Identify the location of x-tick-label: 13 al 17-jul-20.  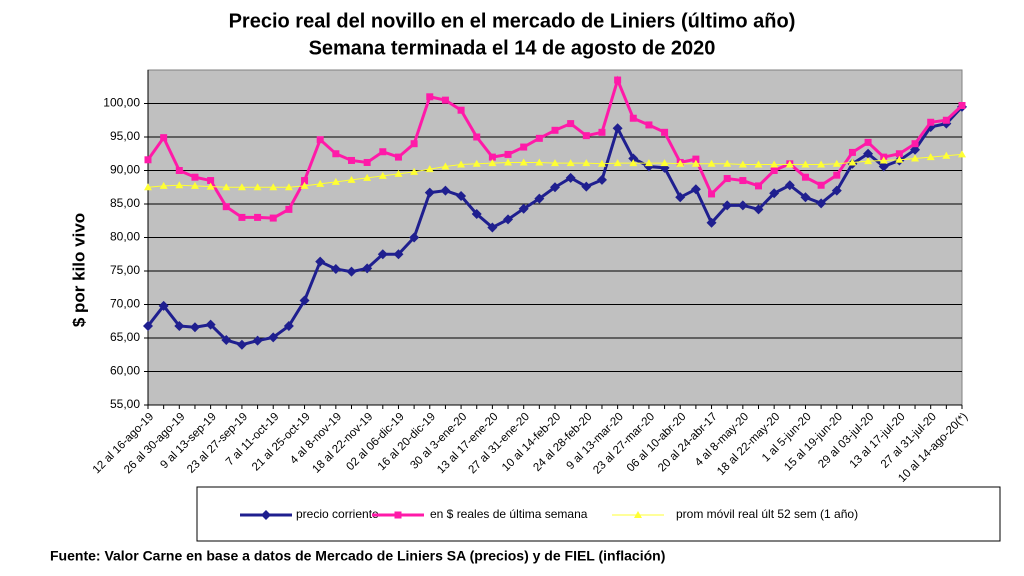
(878, 441).